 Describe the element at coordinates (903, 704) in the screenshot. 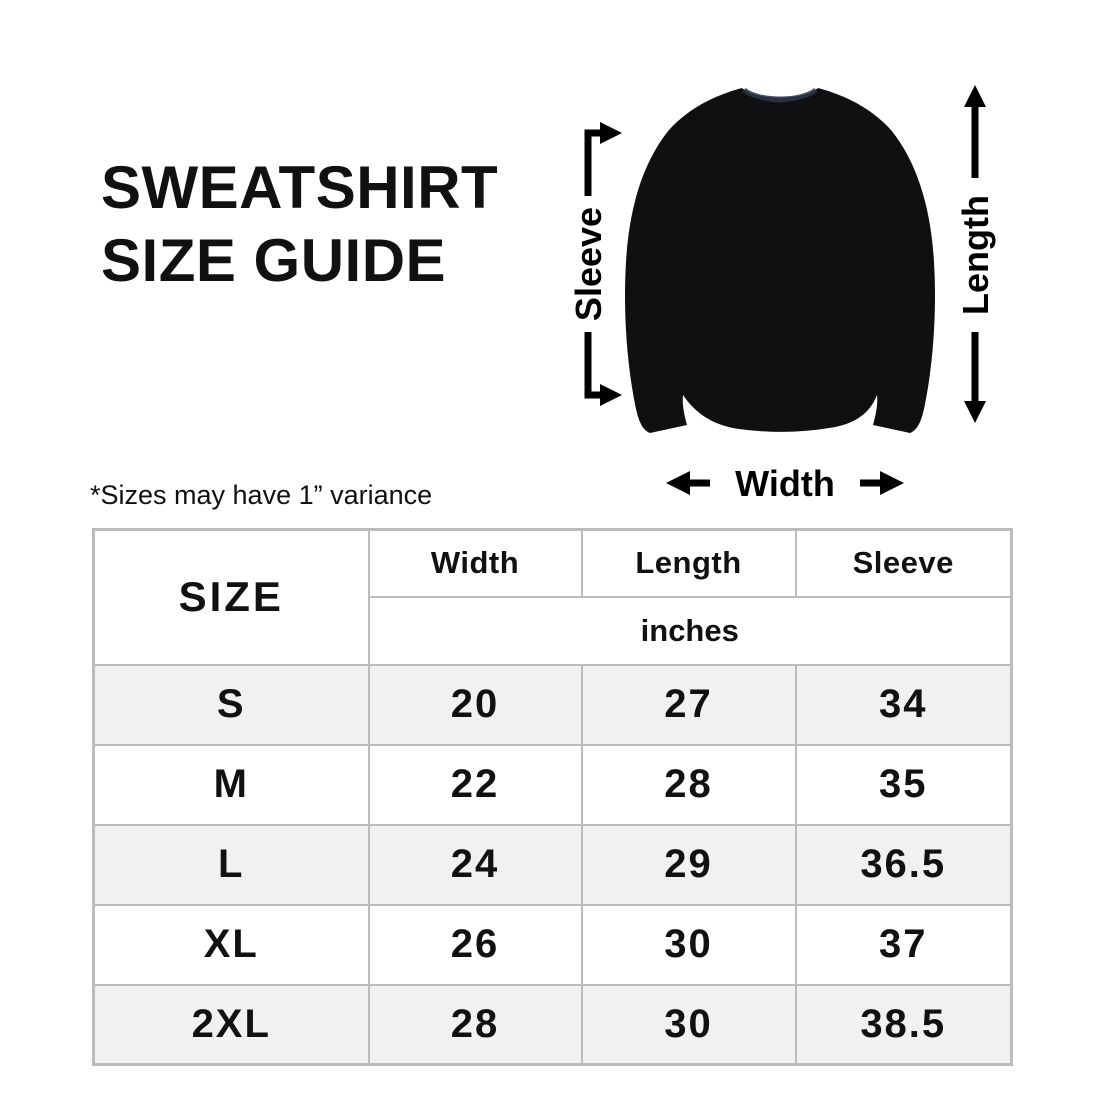

I see `sleeve-cell: 34` at that location.